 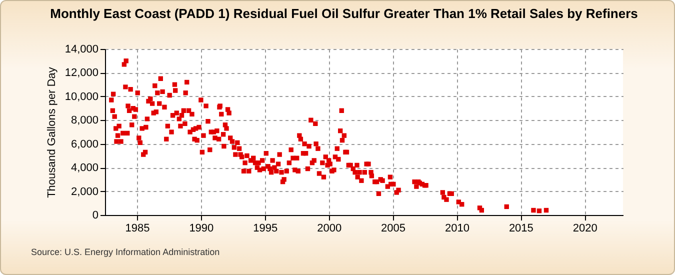 What do you see at coordinates (84, 168) in the screenshot?
I see `y-tick-label: 4,000` at bounding box center [84, 168].